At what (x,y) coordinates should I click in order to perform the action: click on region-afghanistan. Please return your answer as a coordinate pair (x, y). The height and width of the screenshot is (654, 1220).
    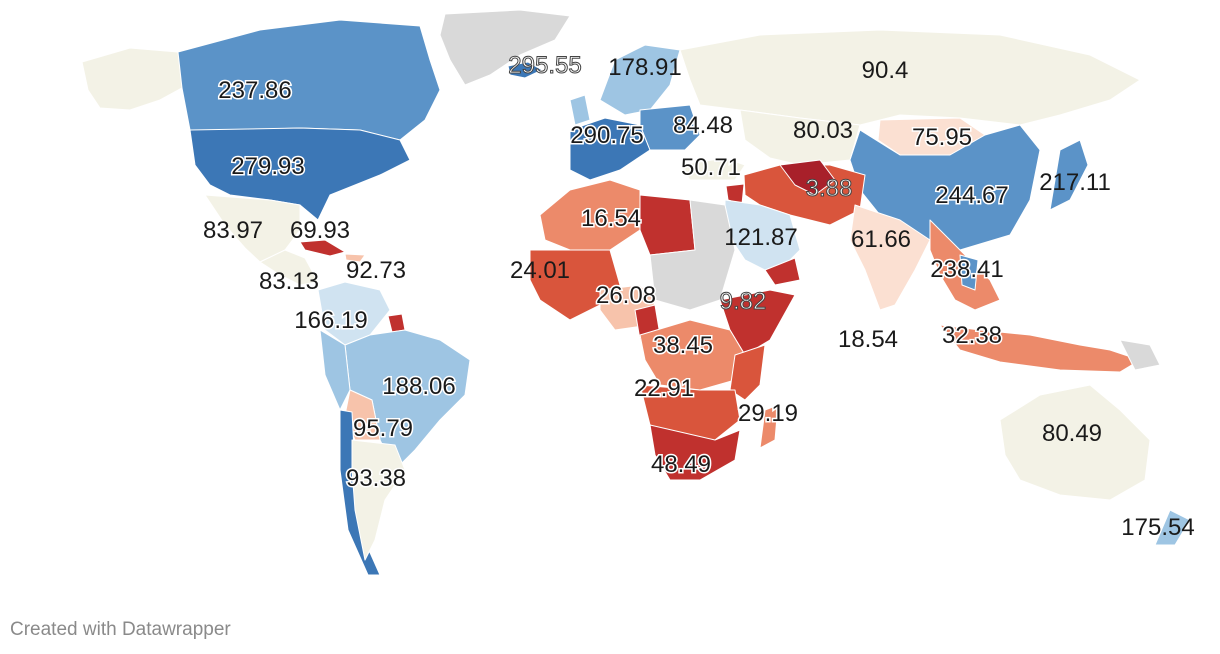
    Looking at the image, I should click on (807, 177).